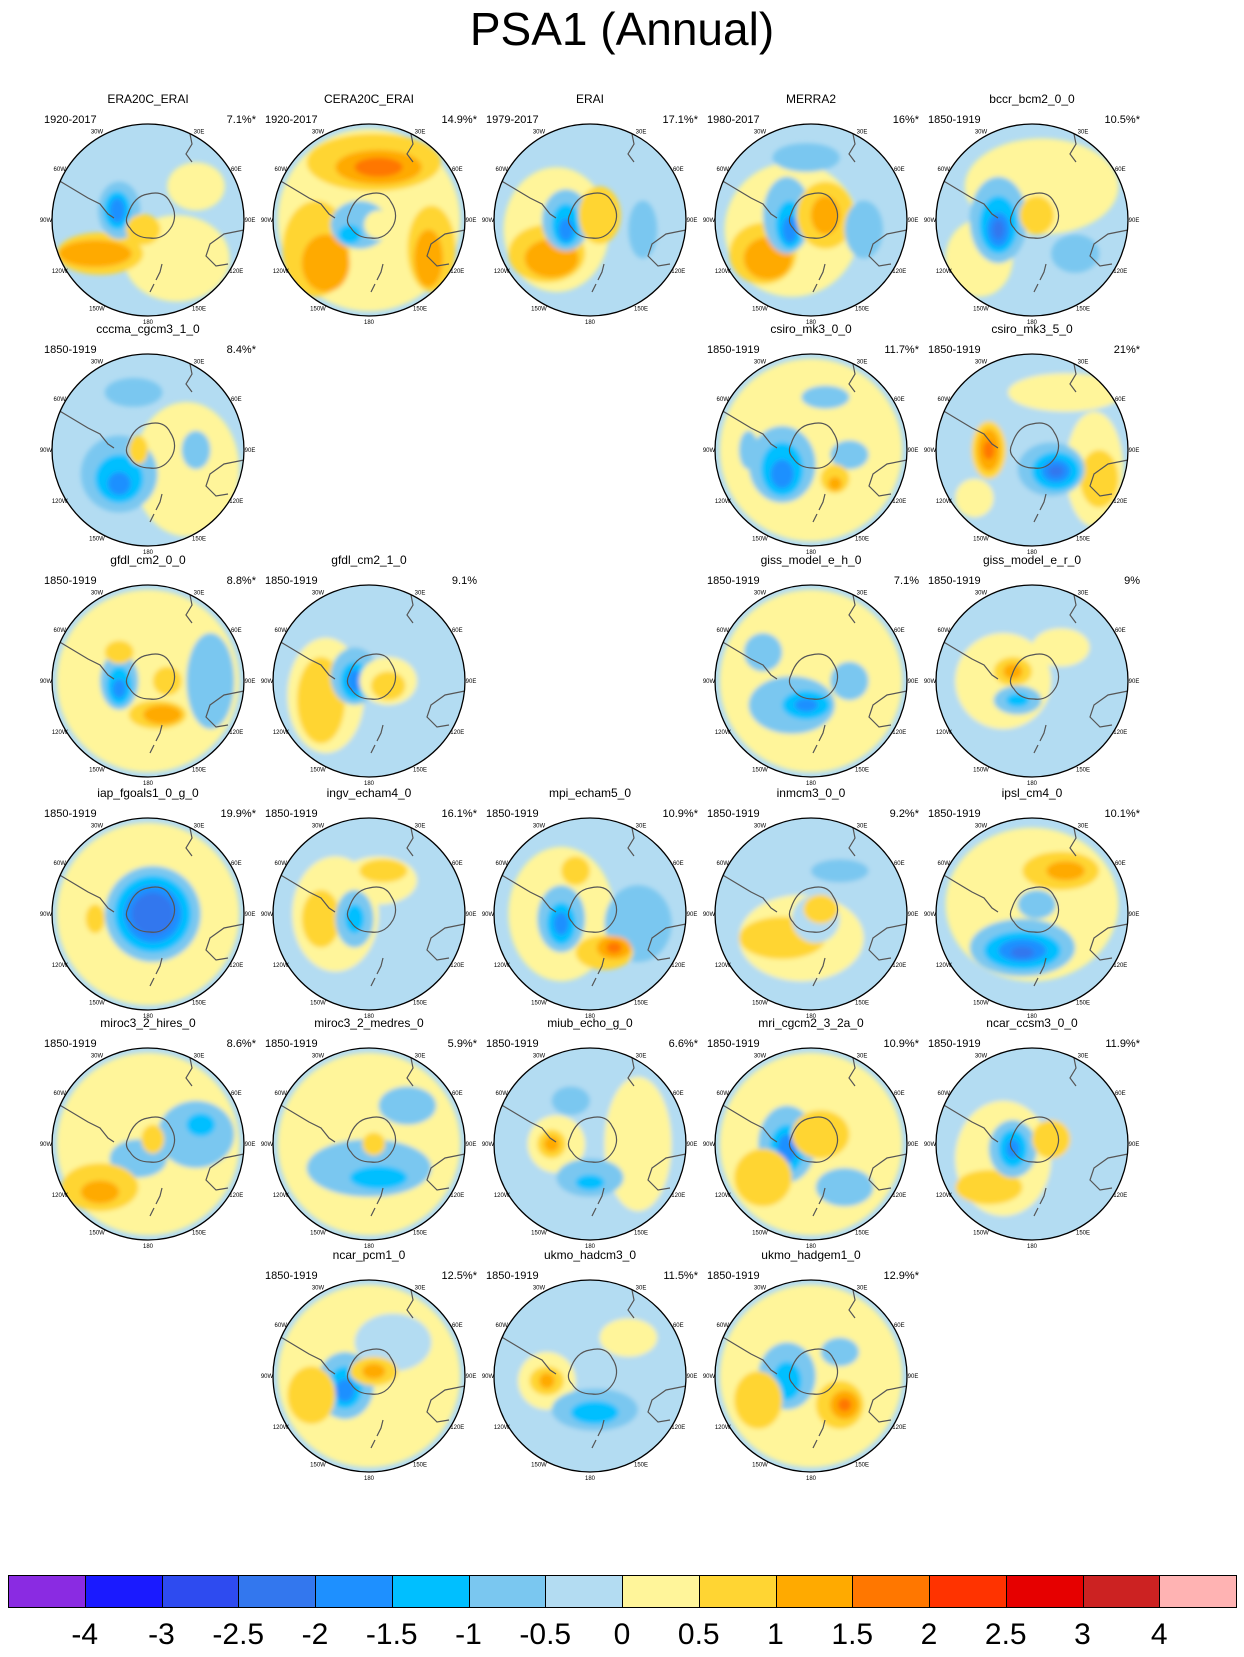 This screenshot has width=1244, height=1657. Describe the element at coordinates (590, 1023) in the screenshot. I see `panel-title: miub_echo_g_0` at that location.